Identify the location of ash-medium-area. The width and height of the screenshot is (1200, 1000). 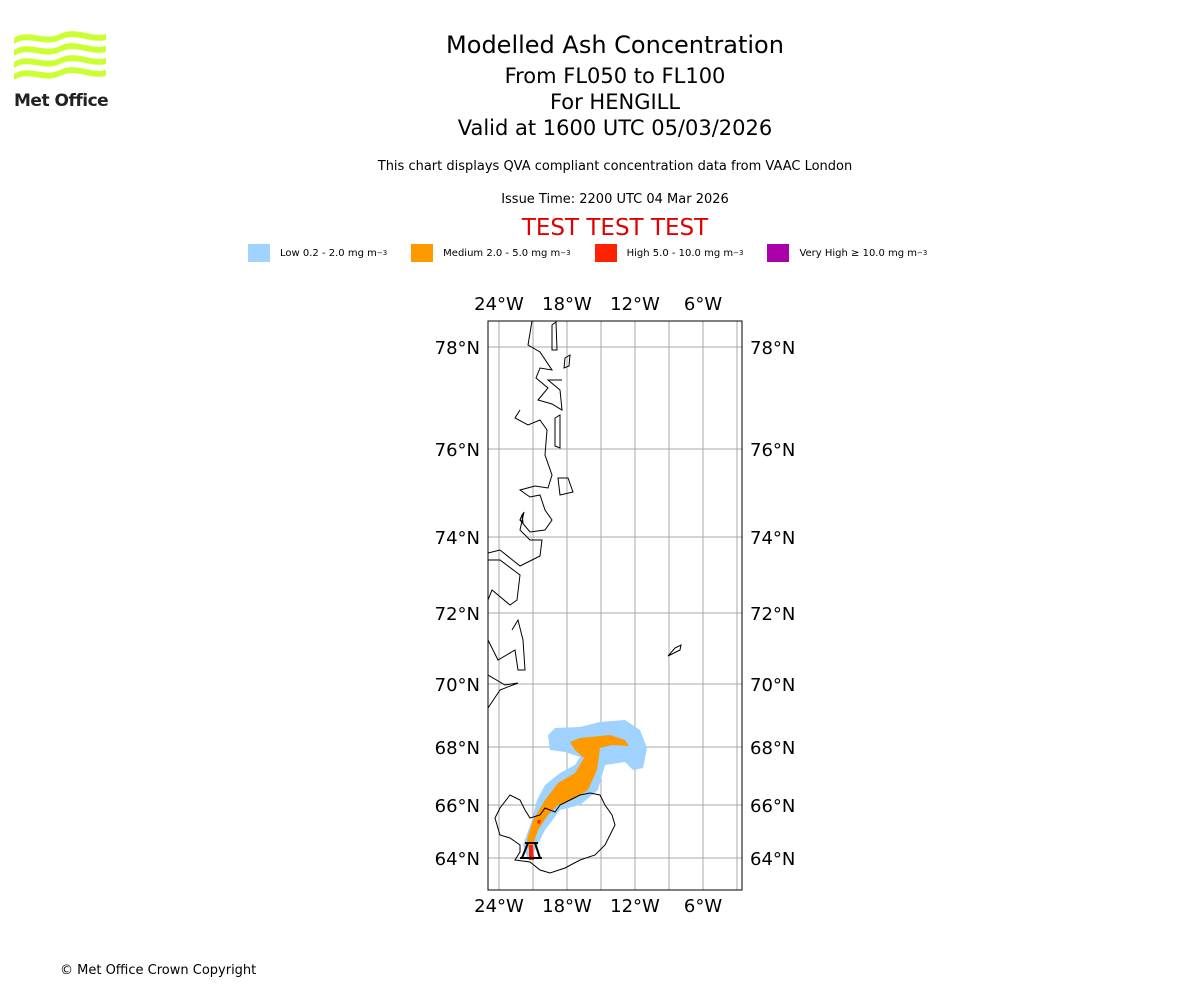
(578, 795).